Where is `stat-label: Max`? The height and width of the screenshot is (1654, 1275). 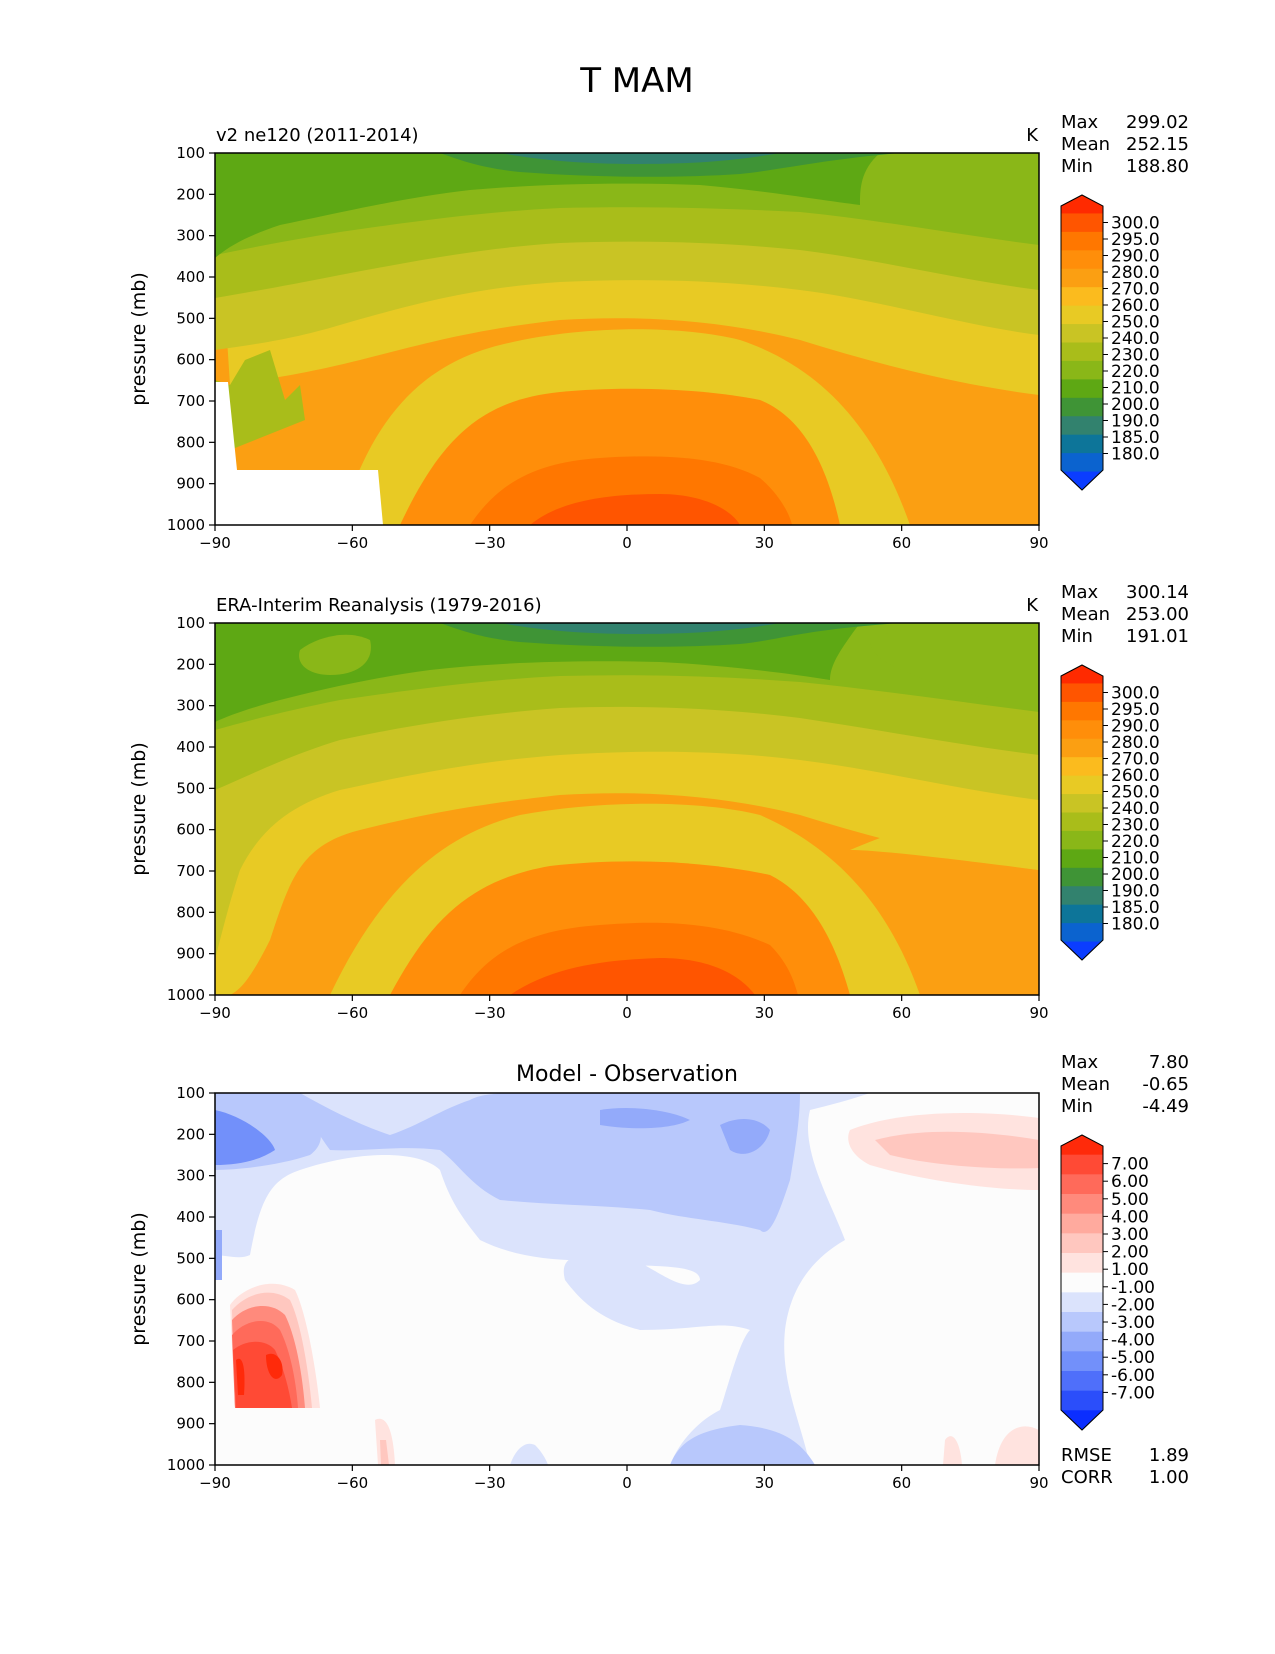 stat-label: Max is located at coordinates (1080, 1062).